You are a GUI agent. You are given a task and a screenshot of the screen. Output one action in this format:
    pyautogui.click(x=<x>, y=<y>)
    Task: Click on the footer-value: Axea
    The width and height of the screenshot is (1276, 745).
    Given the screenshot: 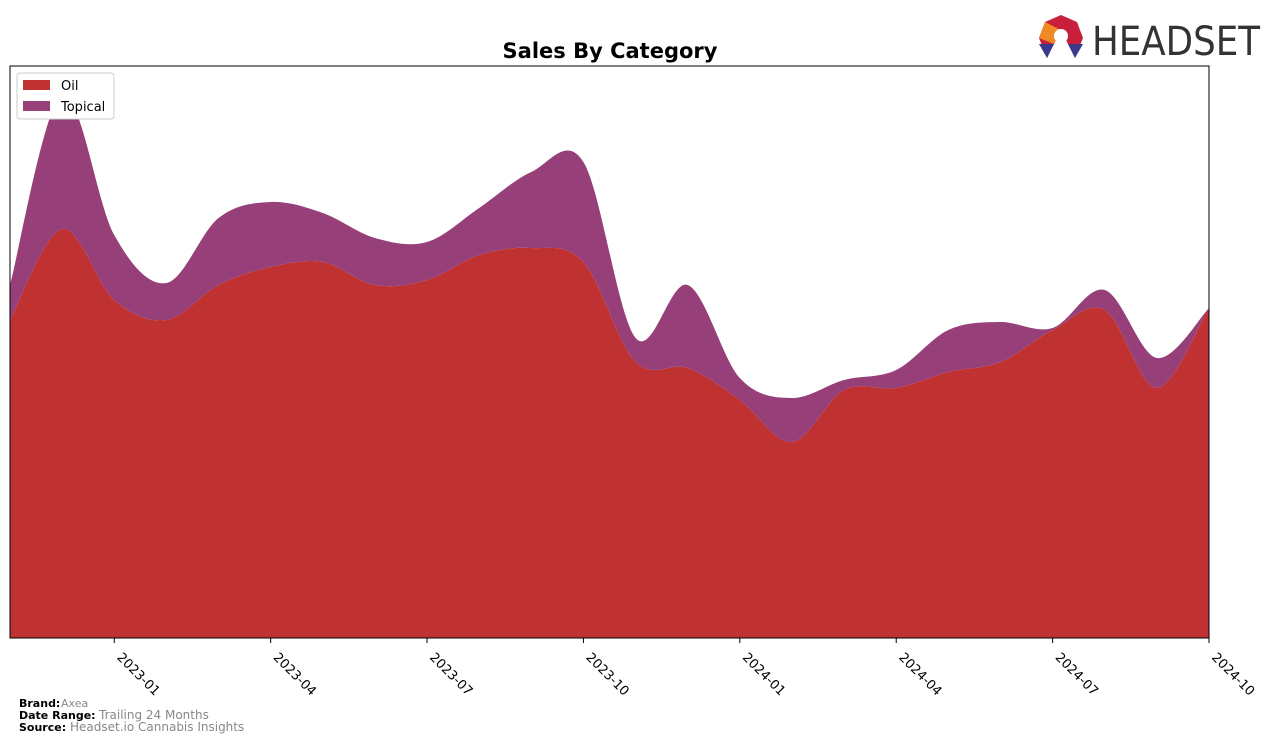 What is the action you would take?
    pyautogui.click(x=74, y=703)
    